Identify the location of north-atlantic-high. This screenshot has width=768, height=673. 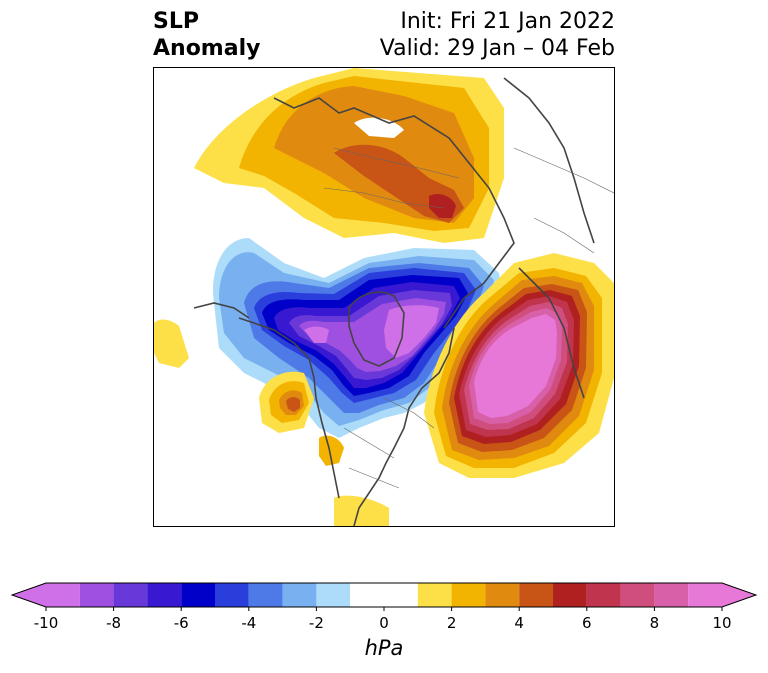
(519, 365).